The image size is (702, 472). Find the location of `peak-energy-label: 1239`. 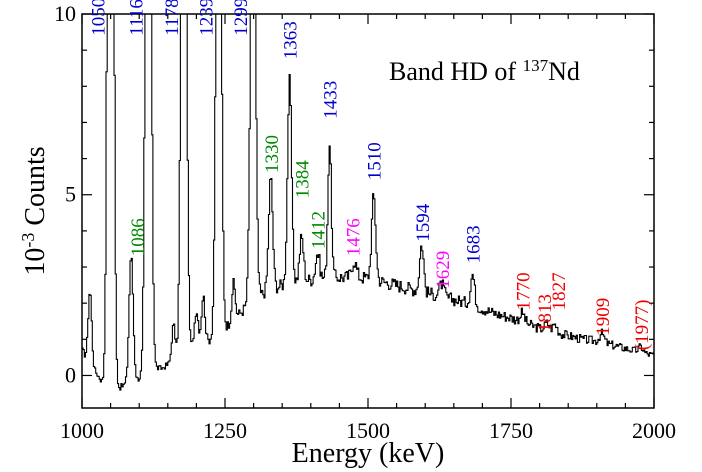

peak-energy-label: 1239 is located at coordinates (207, 18).